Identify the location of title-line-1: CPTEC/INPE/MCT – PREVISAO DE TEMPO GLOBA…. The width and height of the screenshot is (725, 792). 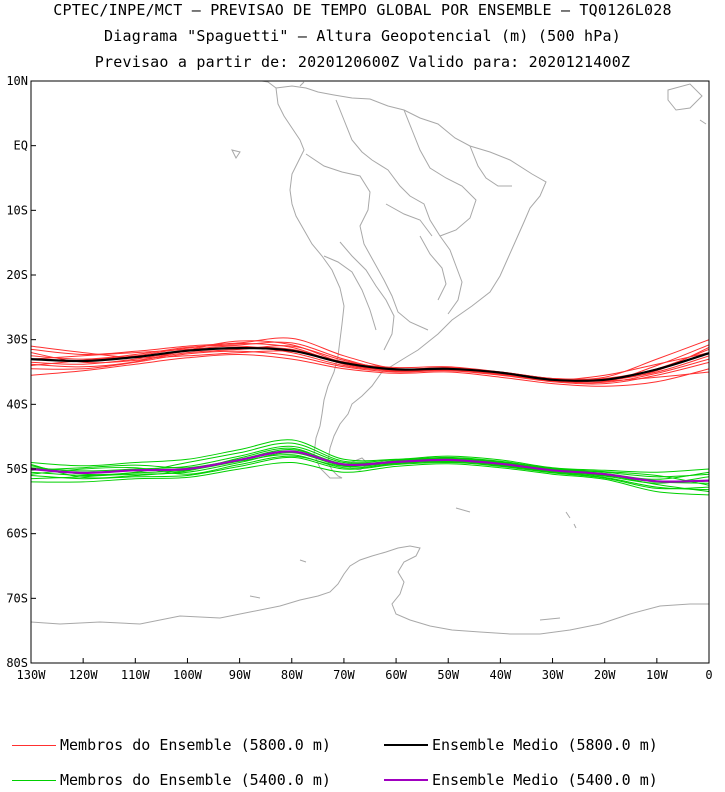
(362, 10).